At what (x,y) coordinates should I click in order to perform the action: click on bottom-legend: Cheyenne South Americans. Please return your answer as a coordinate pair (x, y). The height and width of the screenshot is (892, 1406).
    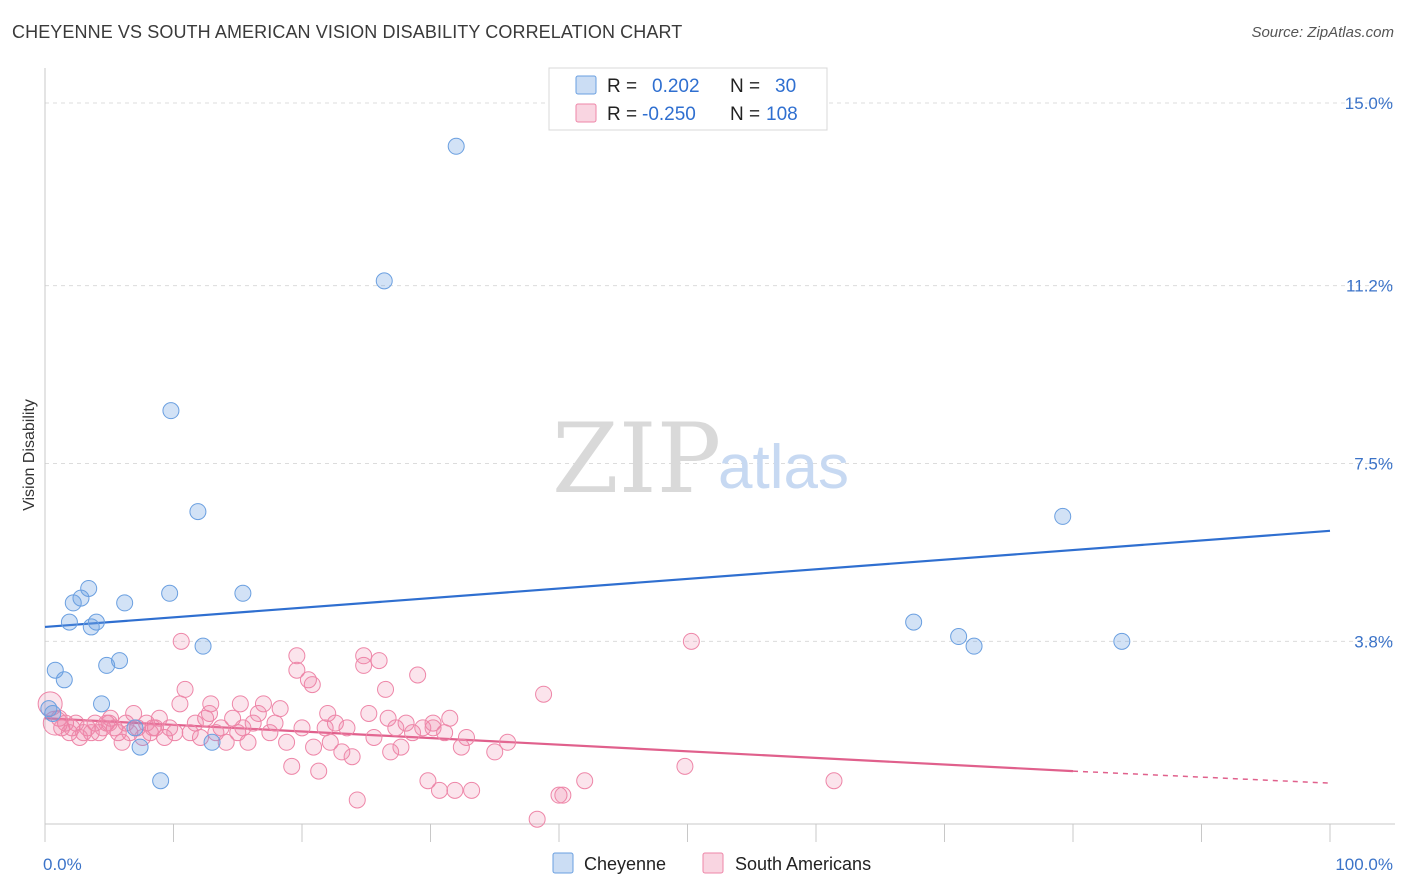
    Looking at the image, I should click on (711, 863).